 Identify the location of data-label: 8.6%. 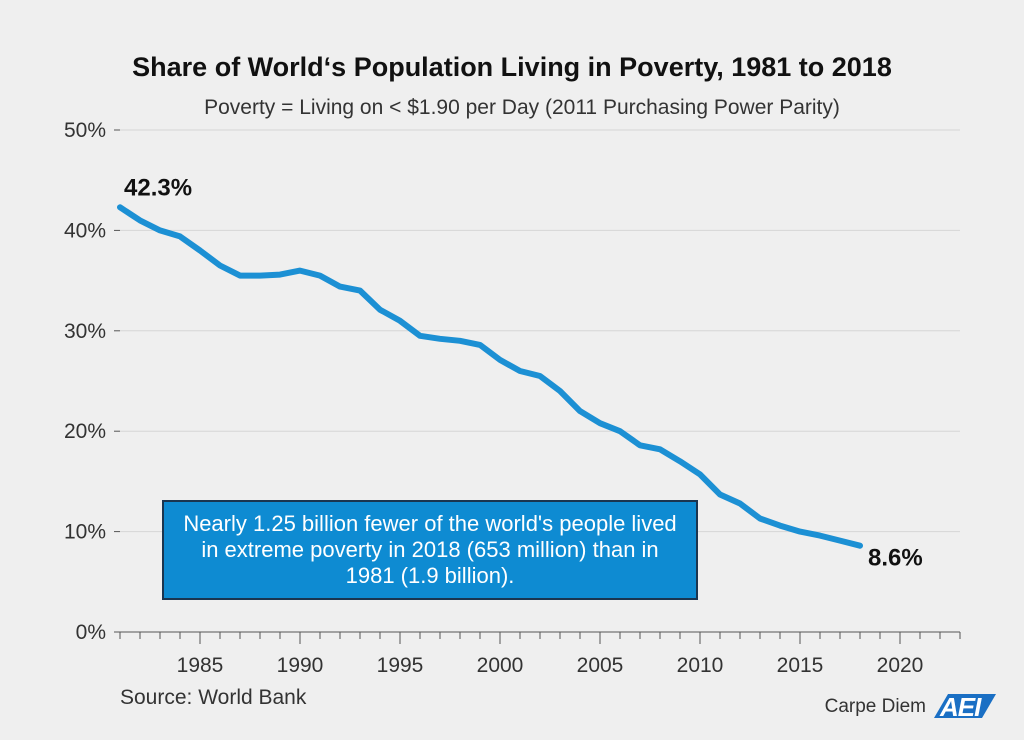
(895, 558).